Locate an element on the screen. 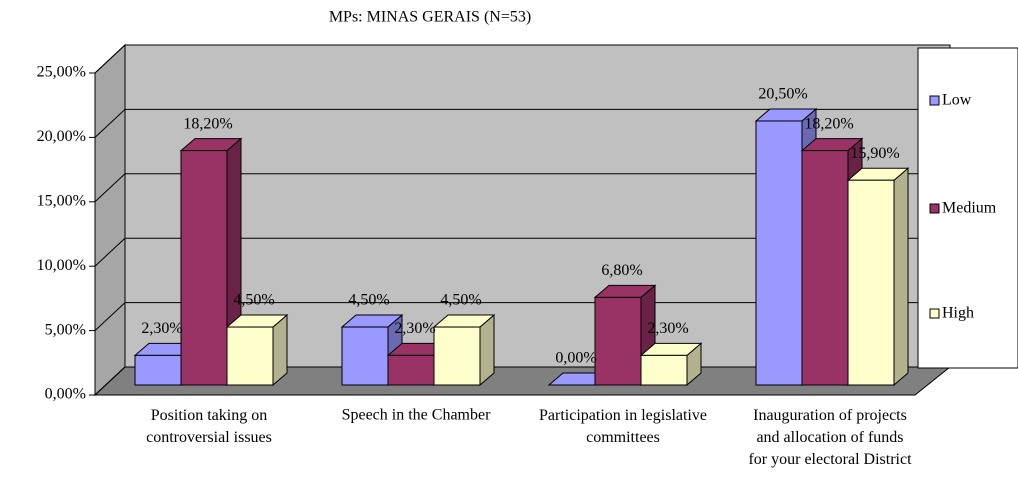 This screenshot has height=486, width=1018. y-tick-label: 15,00% is located at coordinates (61, 200).